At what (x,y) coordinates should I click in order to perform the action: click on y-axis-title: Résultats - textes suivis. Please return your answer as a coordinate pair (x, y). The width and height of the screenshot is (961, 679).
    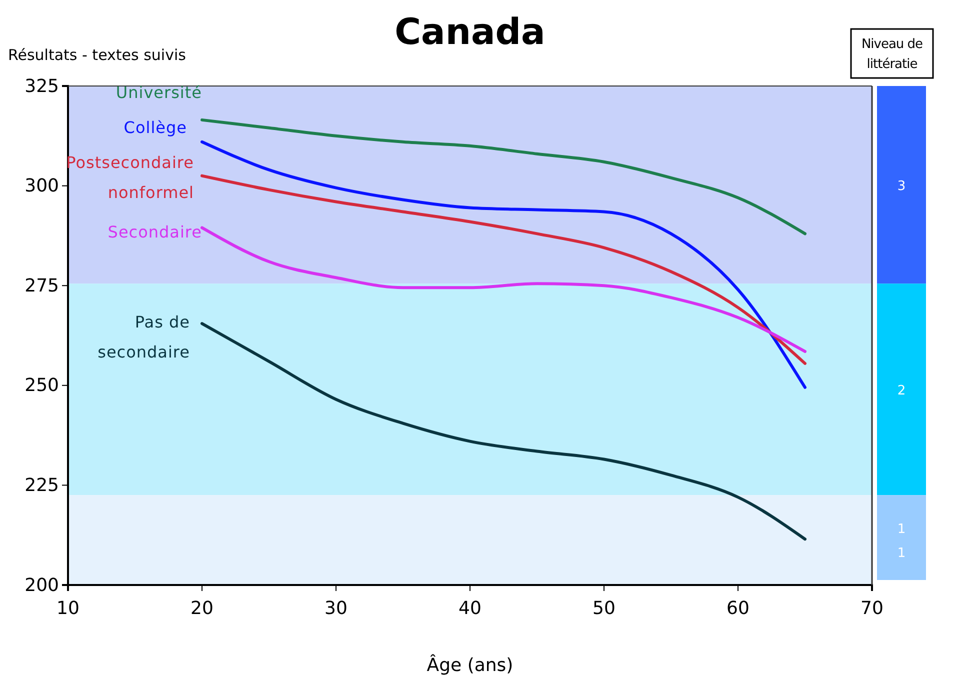
    Looking at the image, I should click on (97, 55).